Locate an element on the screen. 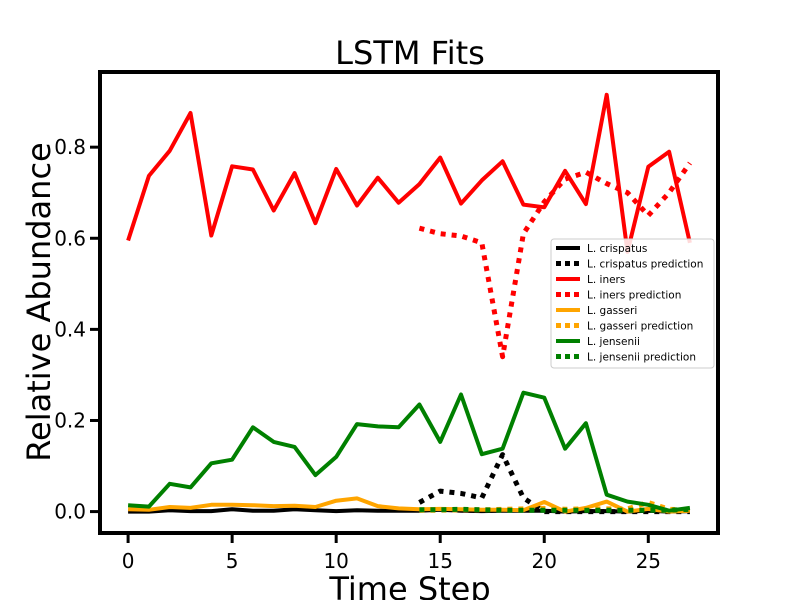 Image resolution: width=800 pixels, height=600 pixels. x-tick-label: 25 is located at coordinates (648, 561).